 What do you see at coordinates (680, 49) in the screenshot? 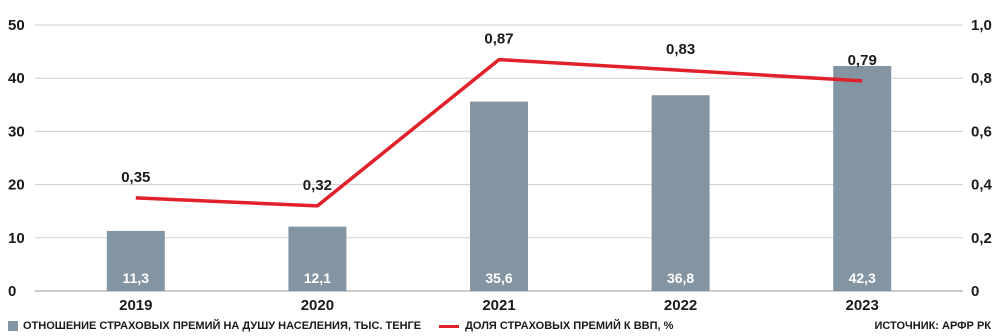
I see `line-value-label: 0,83` at bounding box center [680, 49].